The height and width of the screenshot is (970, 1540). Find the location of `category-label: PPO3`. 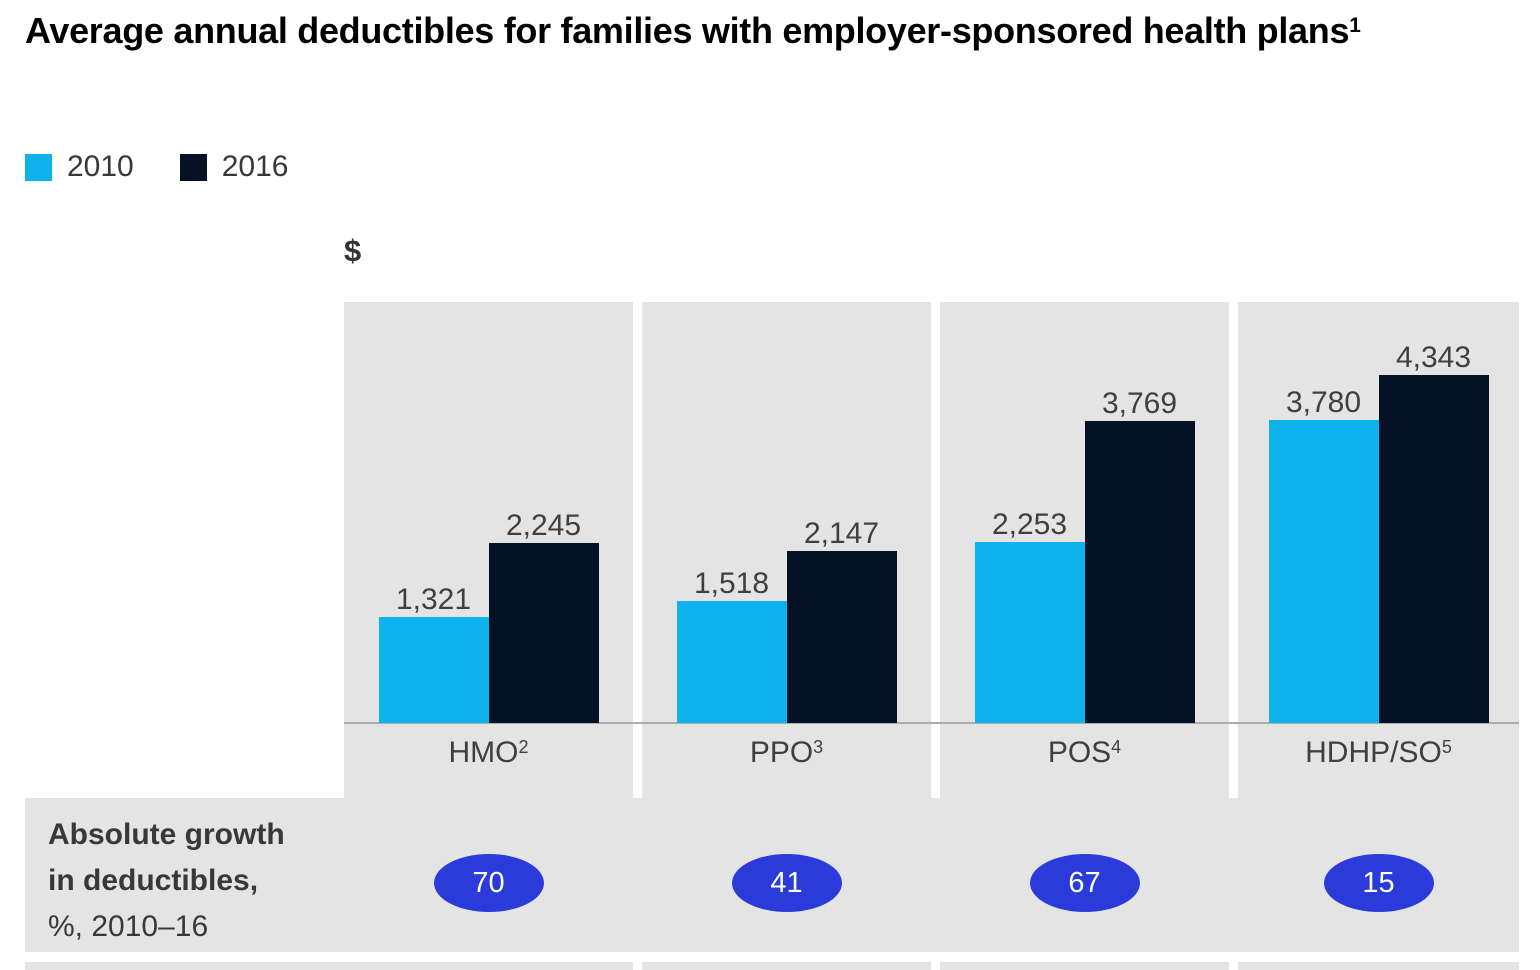

category-label: PPO3 is located at coordinates (786, 752).